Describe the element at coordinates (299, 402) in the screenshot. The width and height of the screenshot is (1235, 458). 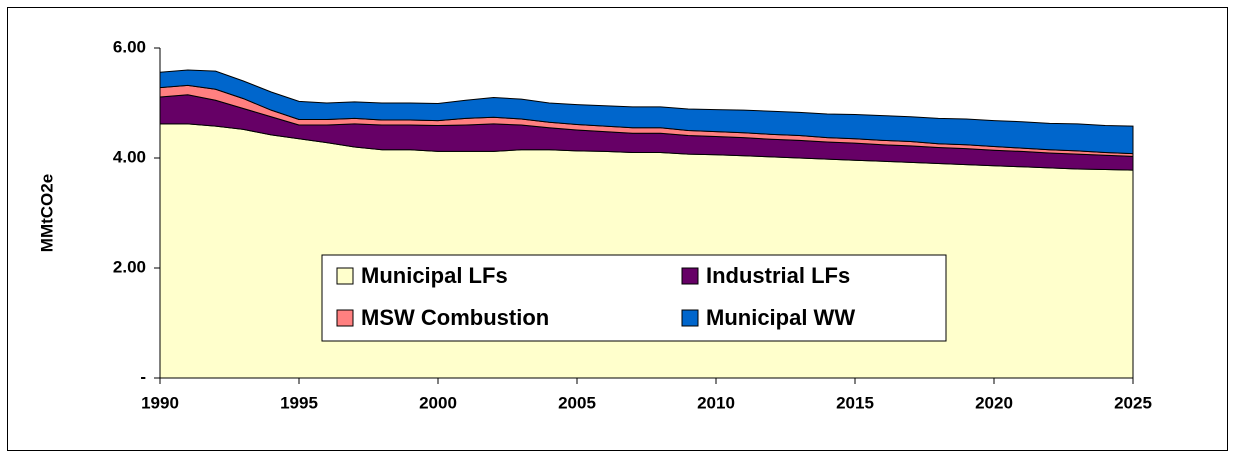
I see `x-tick-label: 1995` at that location.